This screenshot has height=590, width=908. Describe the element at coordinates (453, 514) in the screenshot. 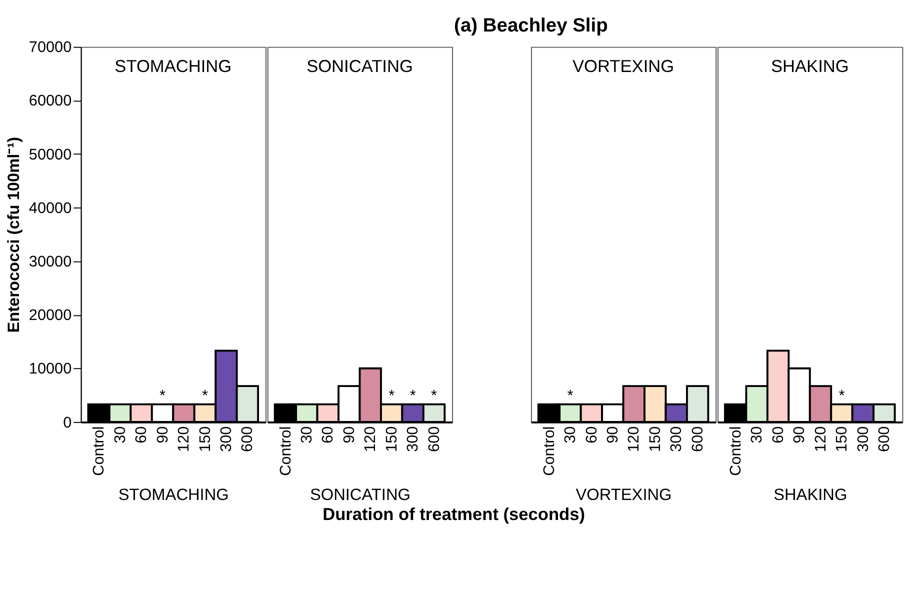

I see `text: Duration of treatment (seconds)` at that location.